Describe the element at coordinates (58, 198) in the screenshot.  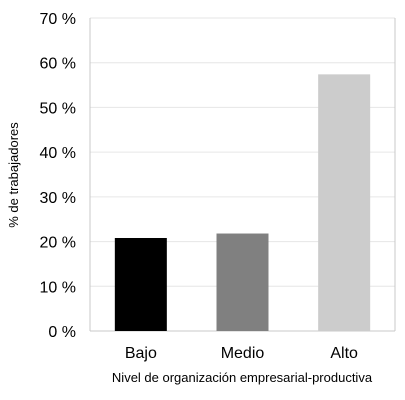
I see `y-tick-label: 30 %` at that location.